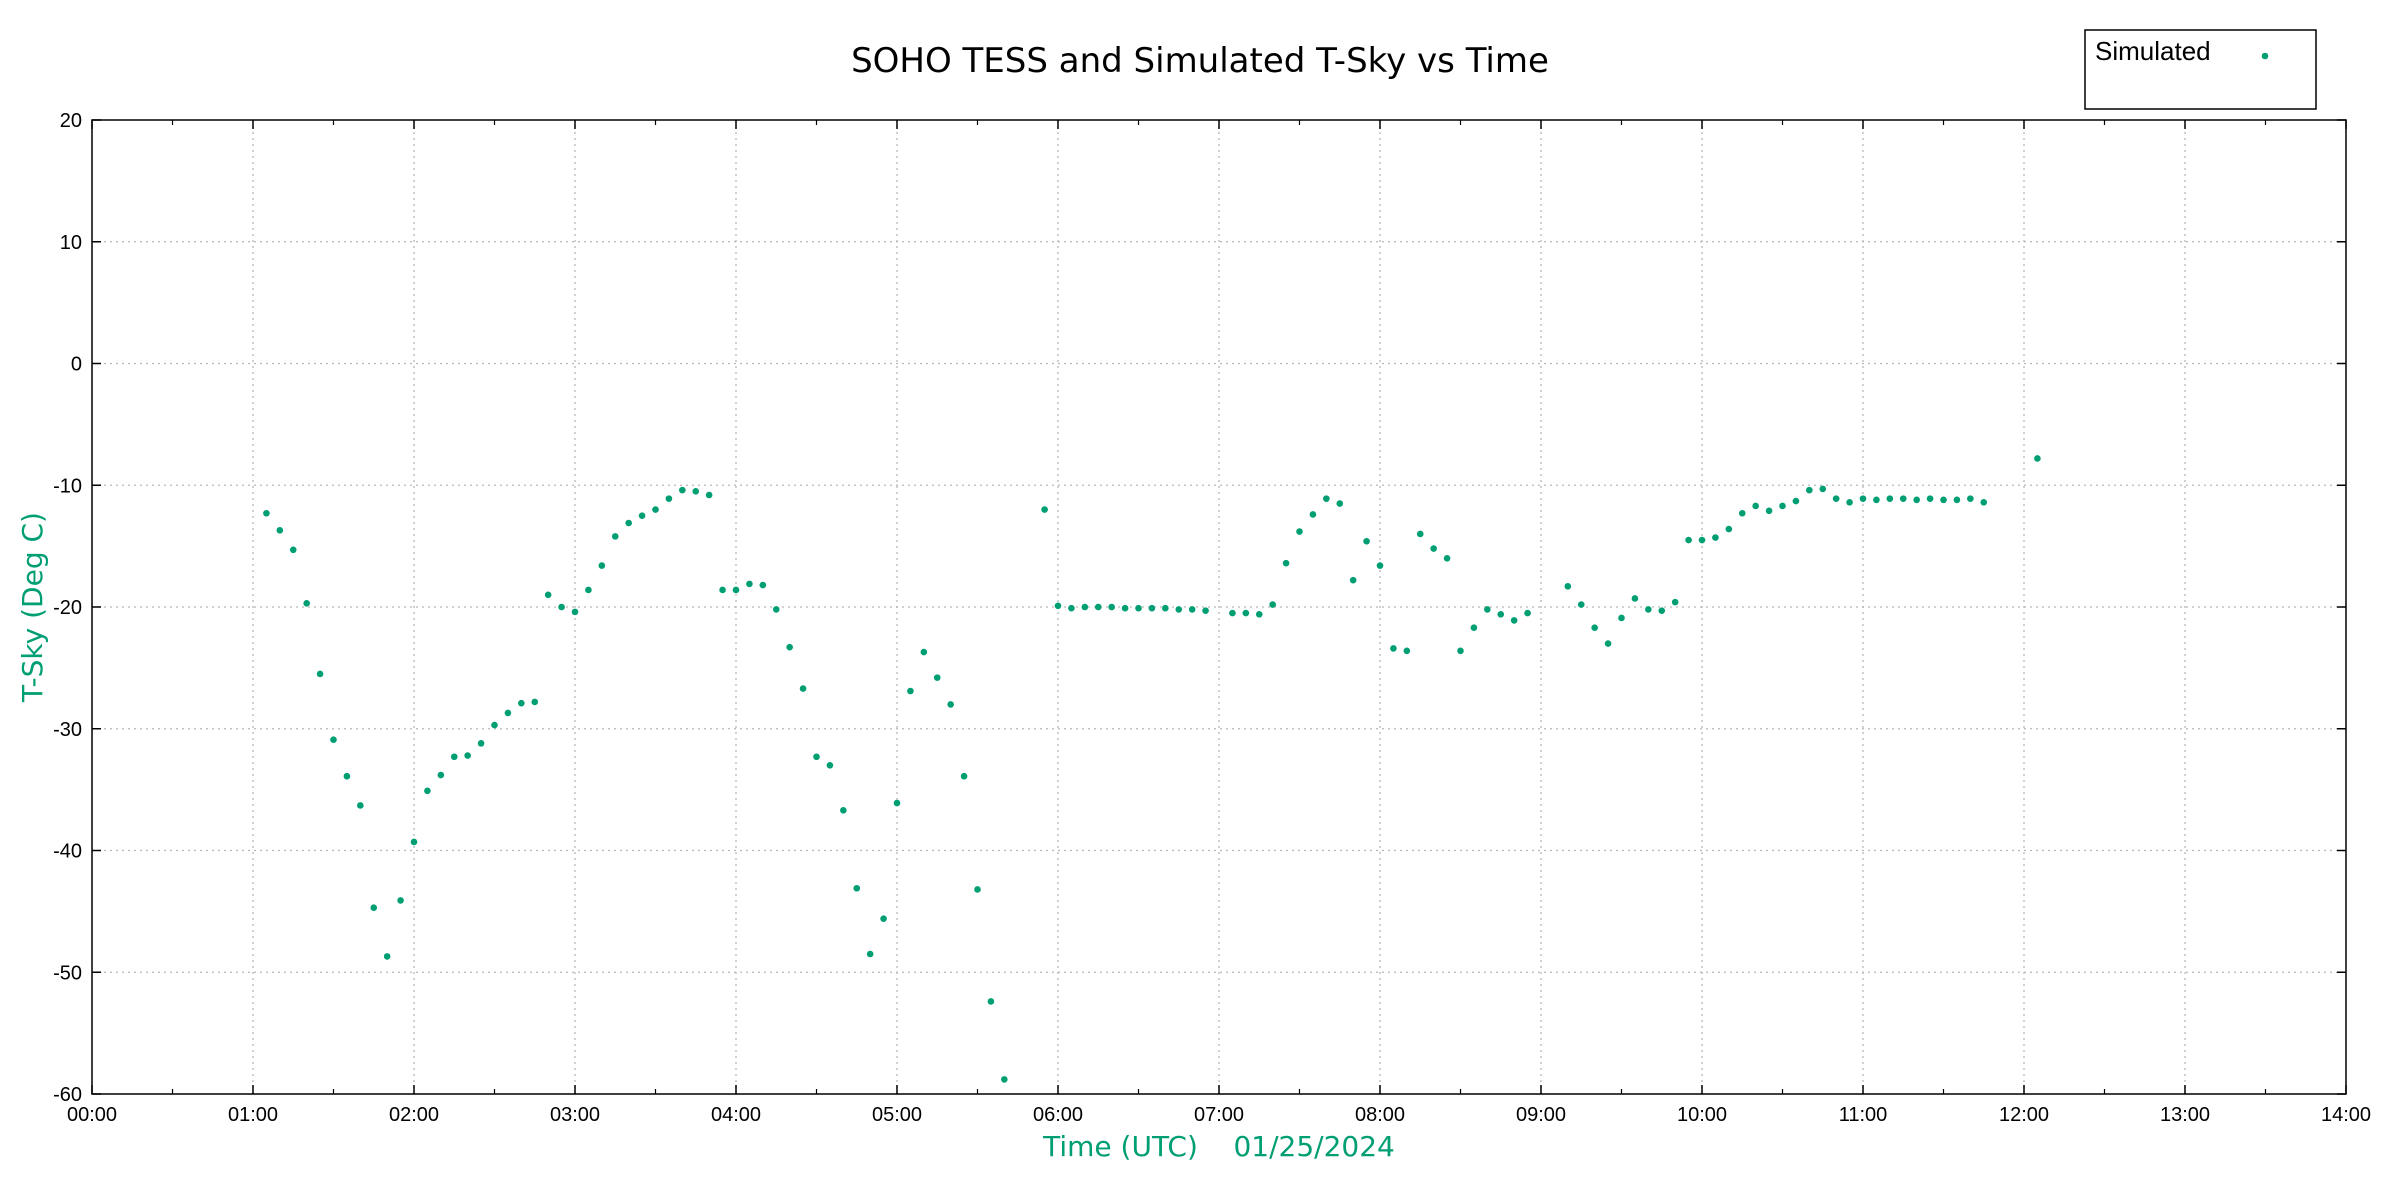  What do you see at coordinates (67, 608) in the screenshot?
I see `y-tick-label: -20` at bounding box center [67, 608].